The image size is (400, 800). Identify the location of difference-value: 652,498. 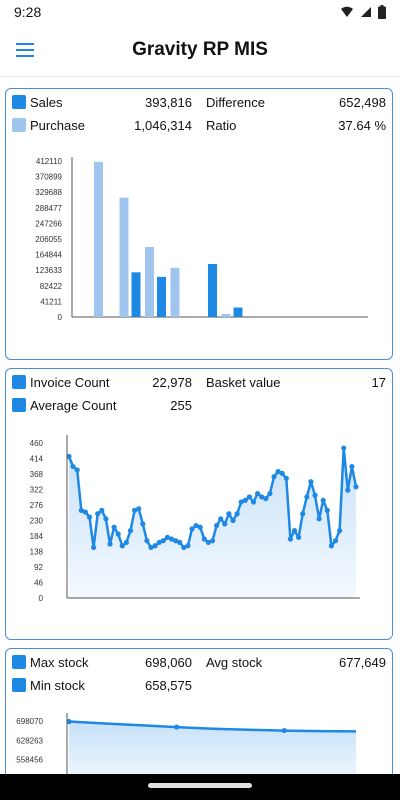
(362, 102).